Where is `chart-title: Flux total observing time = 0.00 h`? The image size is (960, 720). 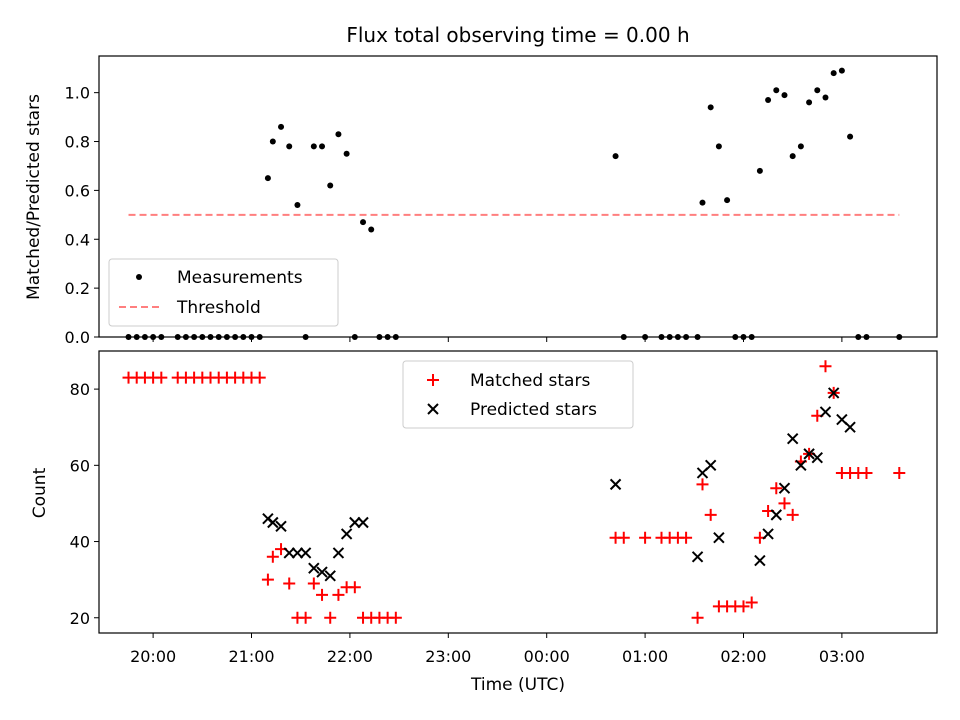
chart-title: Flux total observing time = 0.00 h is located at coordinates (517, 35).